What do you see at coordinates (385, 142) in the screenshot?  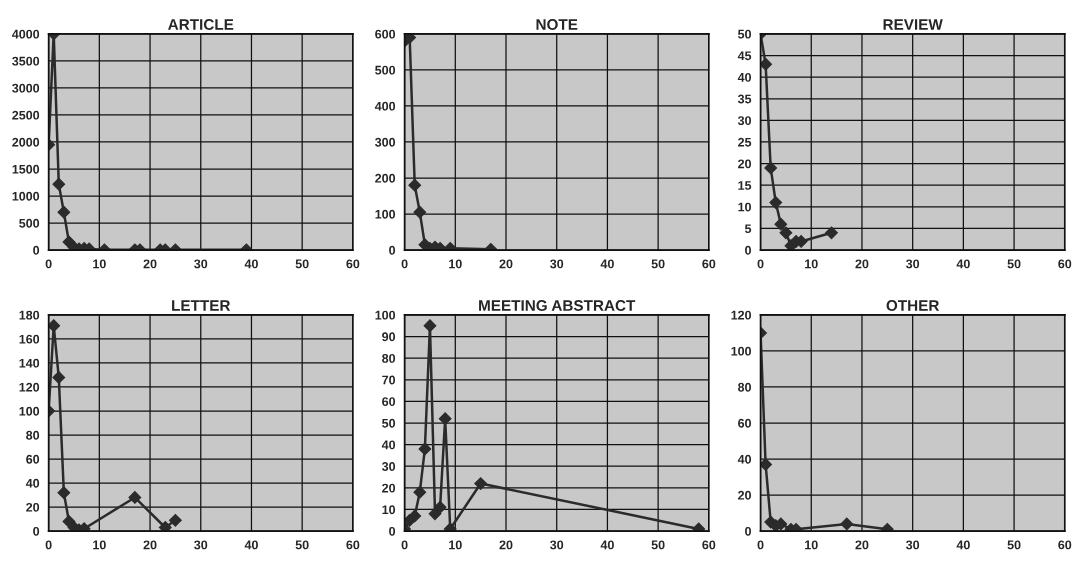 I see `y-tick-label: 300` at bounding box center [385, 142].